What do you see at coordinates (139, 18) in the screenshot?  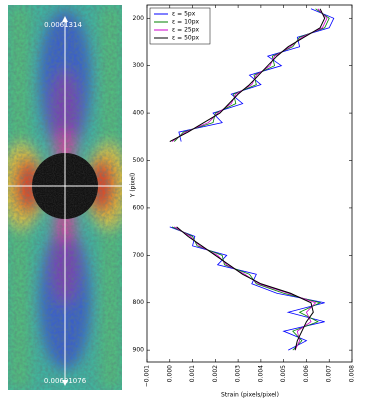 I see `y-tick-label: 200` at bounding box center [139, 18].